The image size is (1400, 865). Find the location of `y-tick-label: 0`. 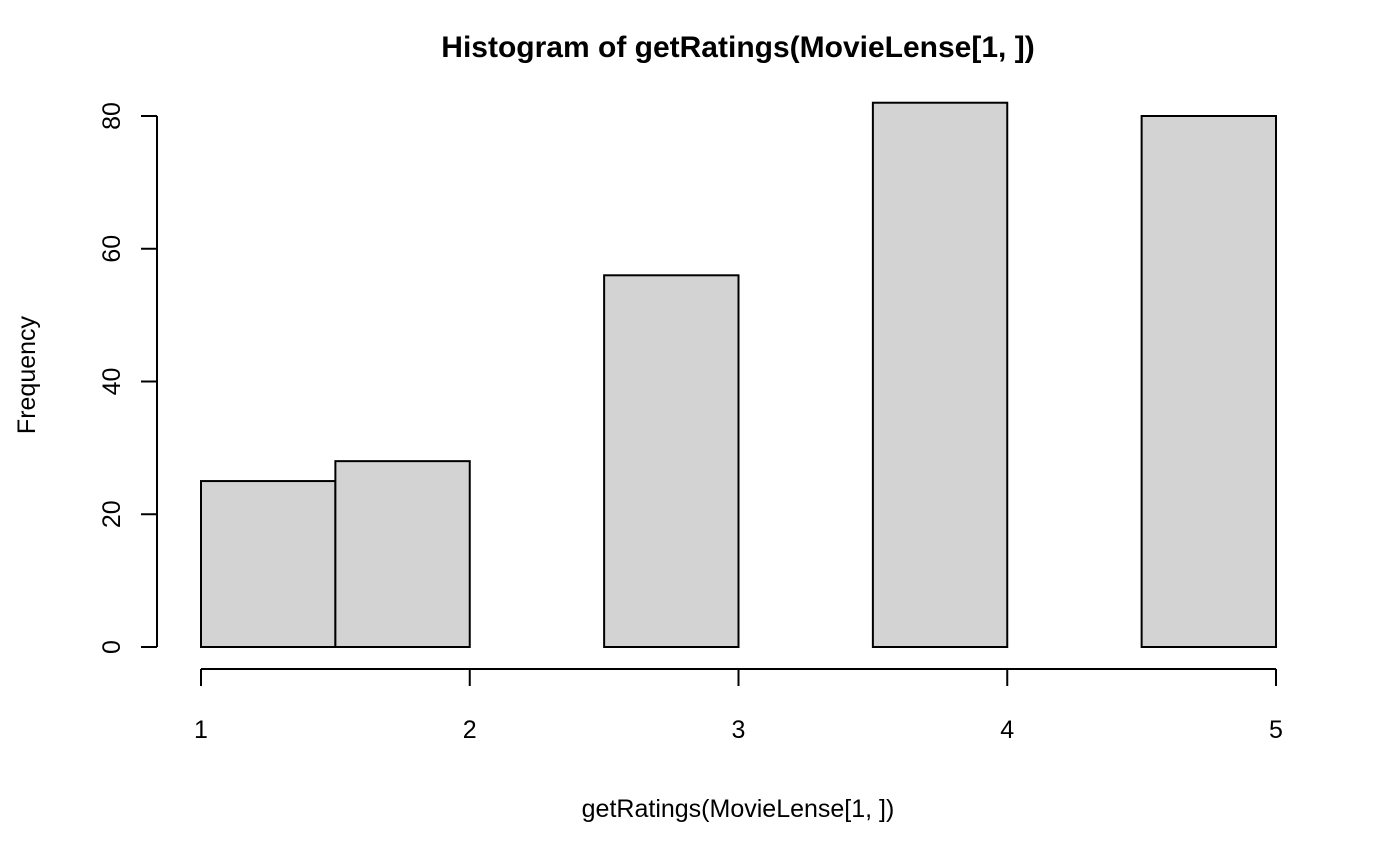

y-tick-label: 0 is located at coordinates (112, 647).